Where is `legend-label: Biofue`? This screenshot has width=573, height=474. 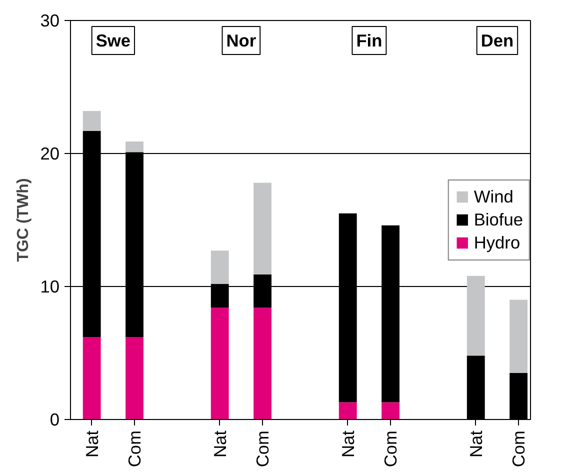
legend-label: Biofue is located at coordinates (498, 219).